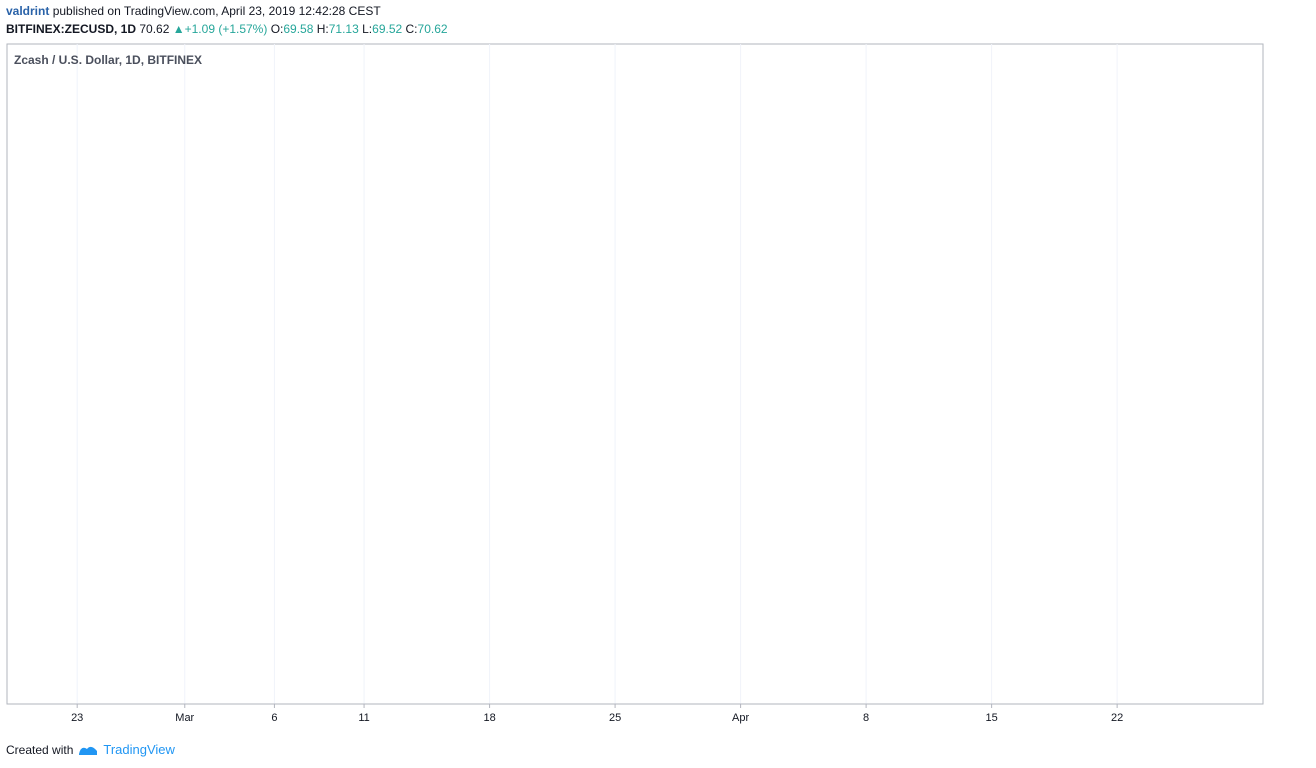  What do you see at coordinates (28, 11) in the screenshot?
I see `author-link: valdrint` at bounding box center [28, 11].